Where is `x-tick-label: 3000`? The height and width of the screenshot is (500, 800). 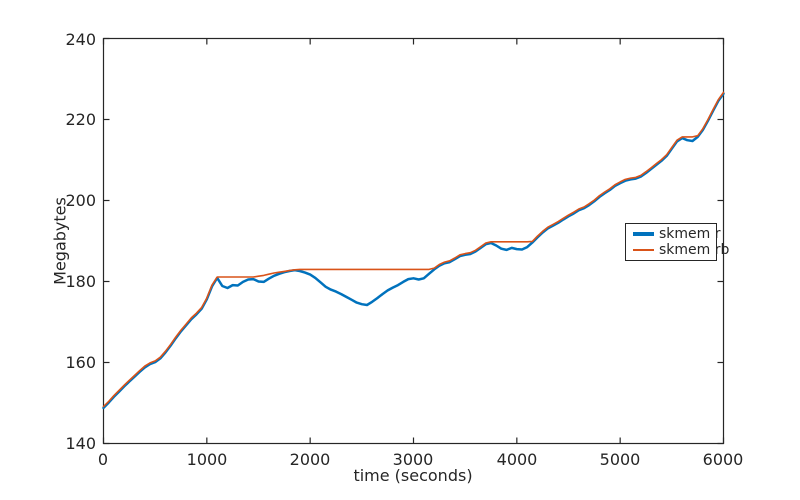 x-tick-label: 3000 is located at coordinates (413, 459).